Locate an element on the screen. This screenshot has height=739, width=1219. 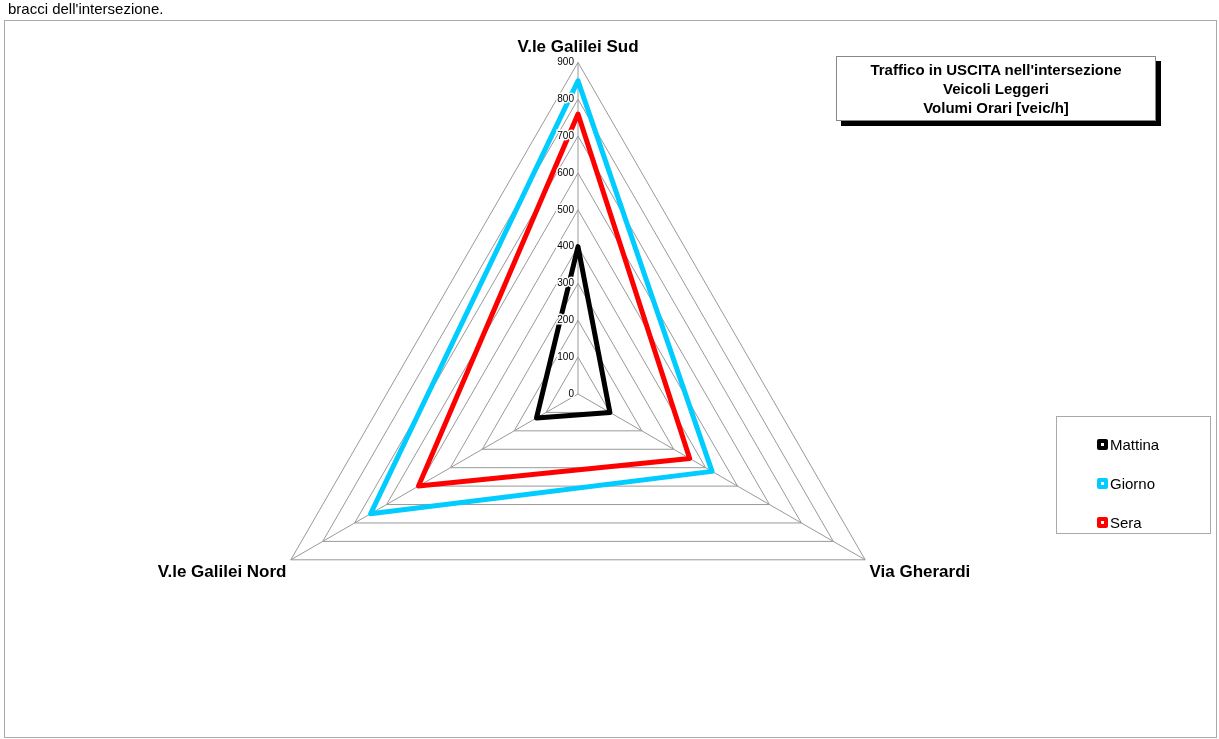
y-tick-label: 900 is located at coordinates (566, 62).